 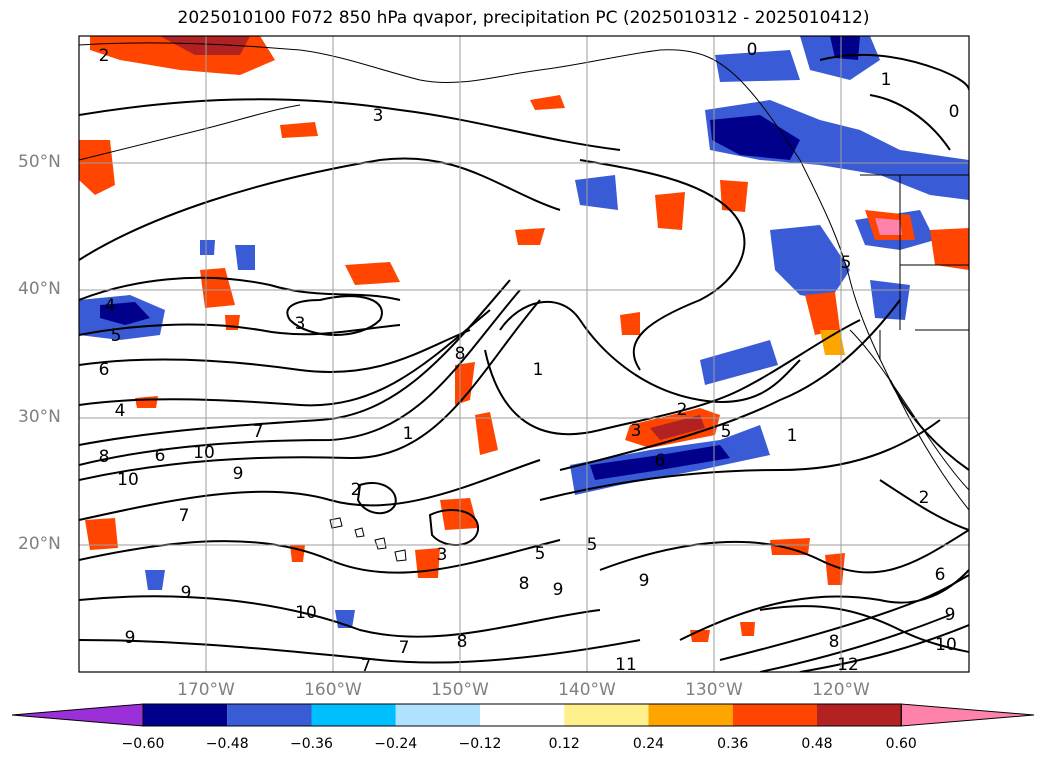 I want to click on colorbar, so click(x=523, y=715).